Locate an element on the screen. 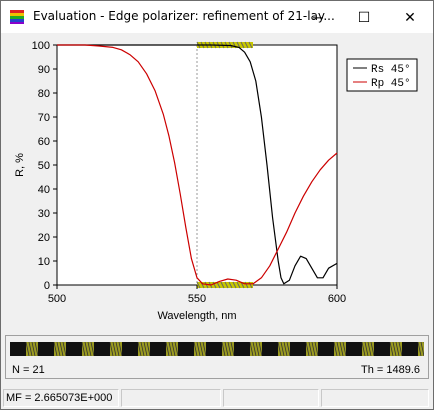  x-tick-label: 600 is located at coordinates (337, 299).